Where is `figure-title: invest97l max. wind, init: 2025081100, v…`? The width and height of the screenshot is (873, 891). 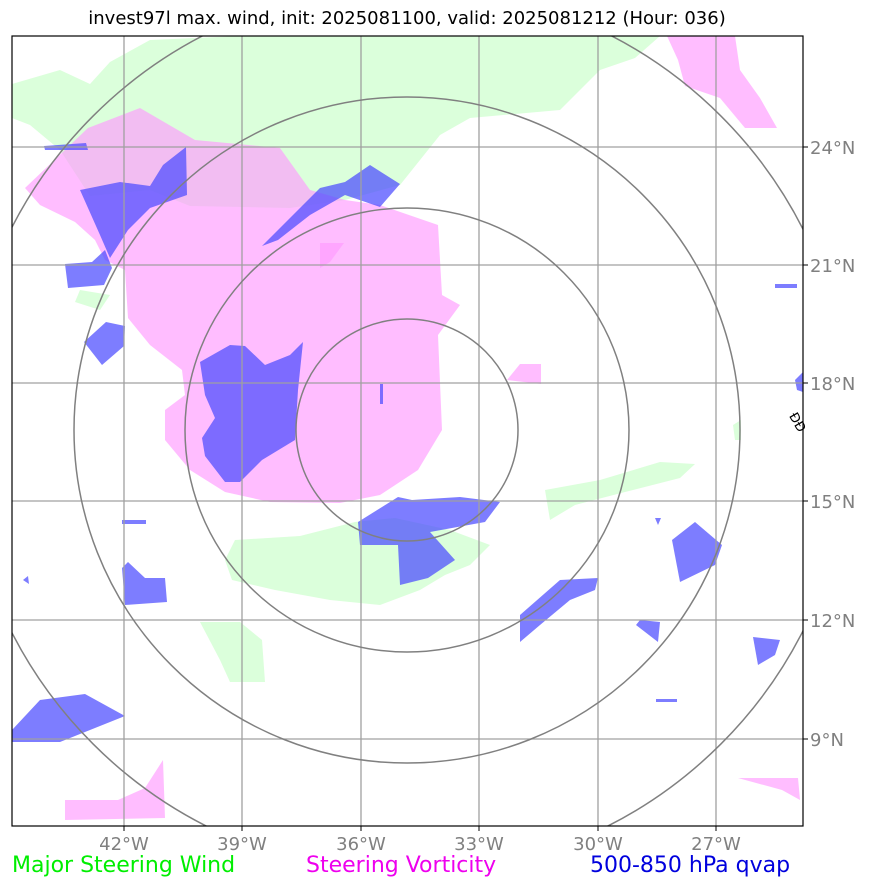
figure-title: invest97l max. wind, init: 2025081100, v… is located at coordinates (407, 18).